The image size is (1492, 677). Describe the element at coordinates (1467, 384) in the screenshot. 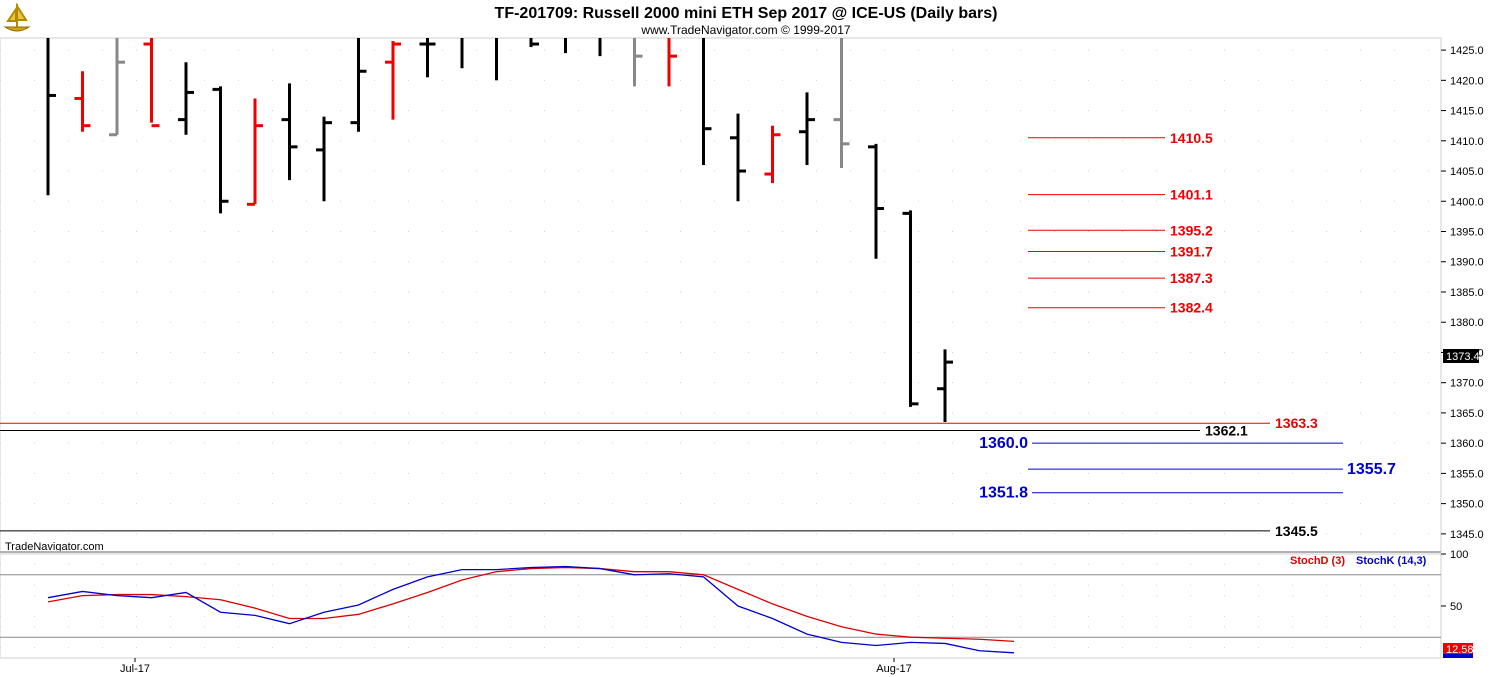

I see `y-tick-label: 1370.0` at that location.